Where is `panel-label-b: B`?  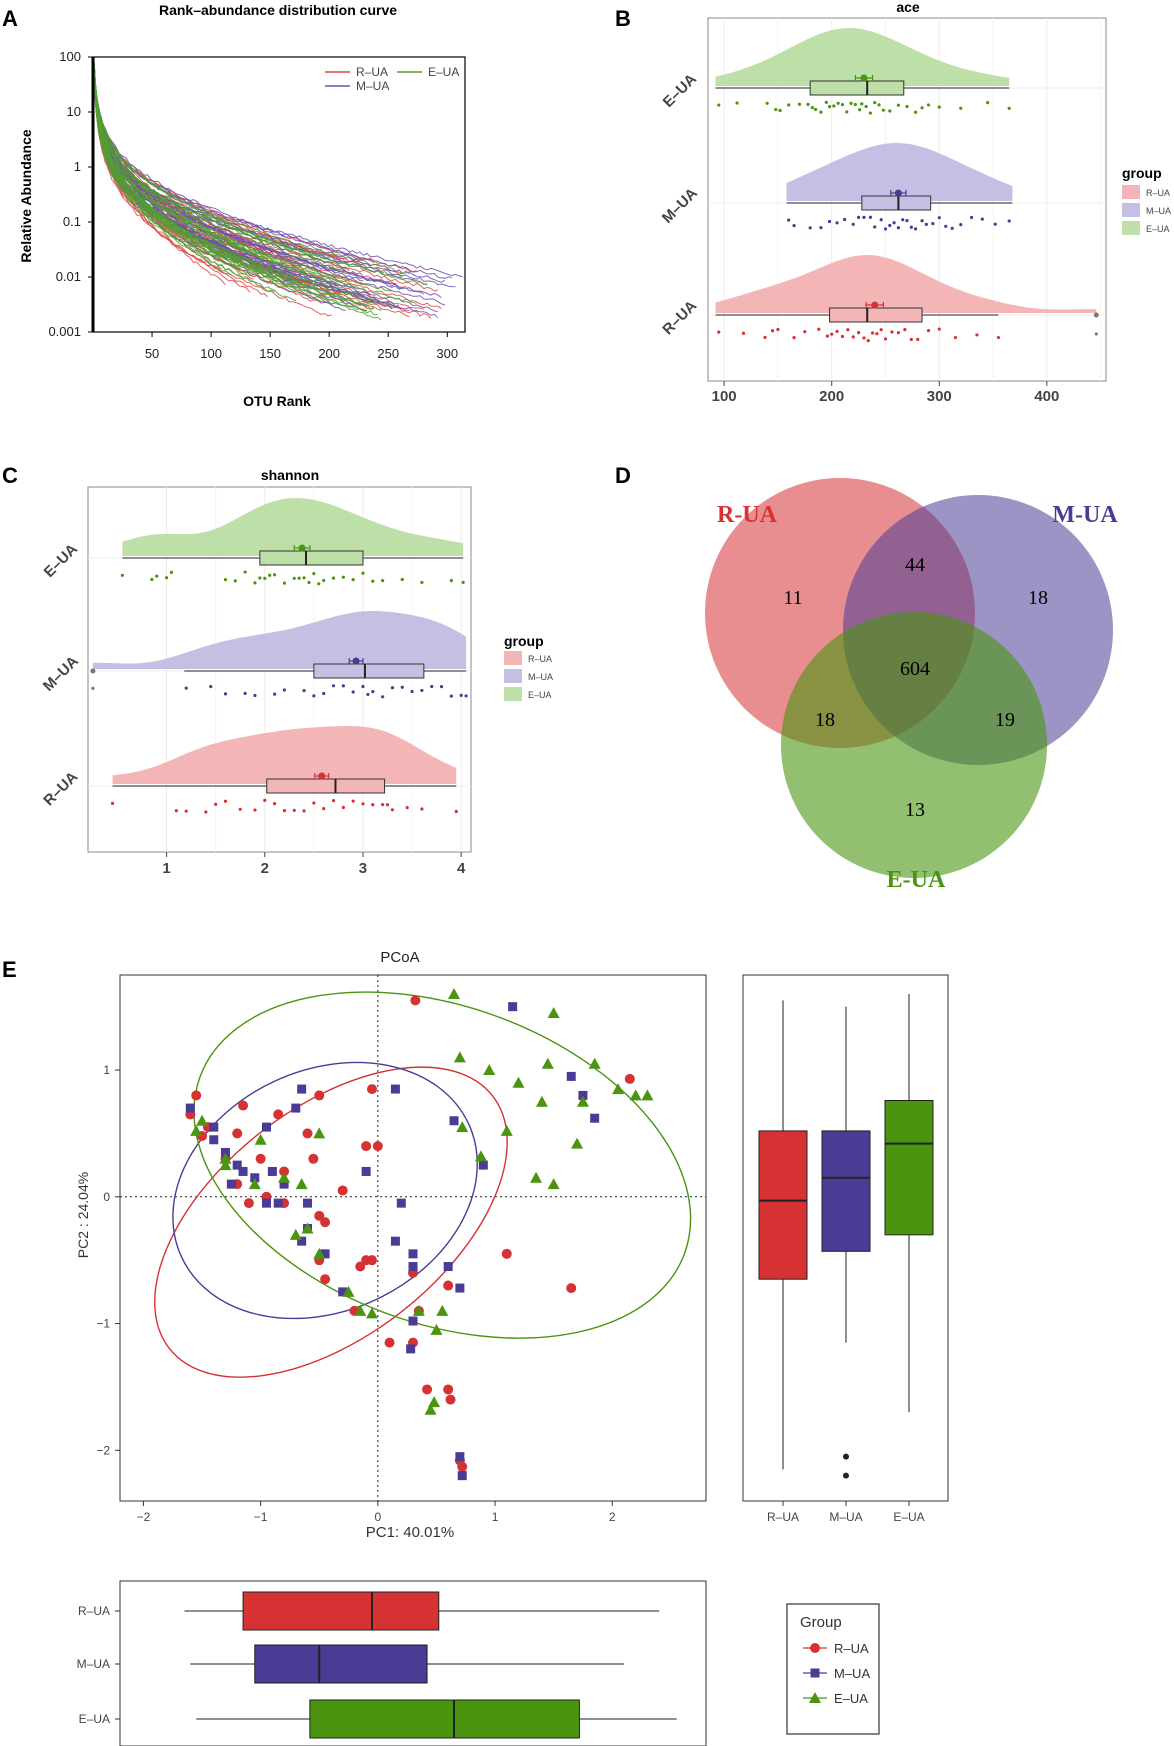
panel-label-b: B is located at coordinates (623, 18).